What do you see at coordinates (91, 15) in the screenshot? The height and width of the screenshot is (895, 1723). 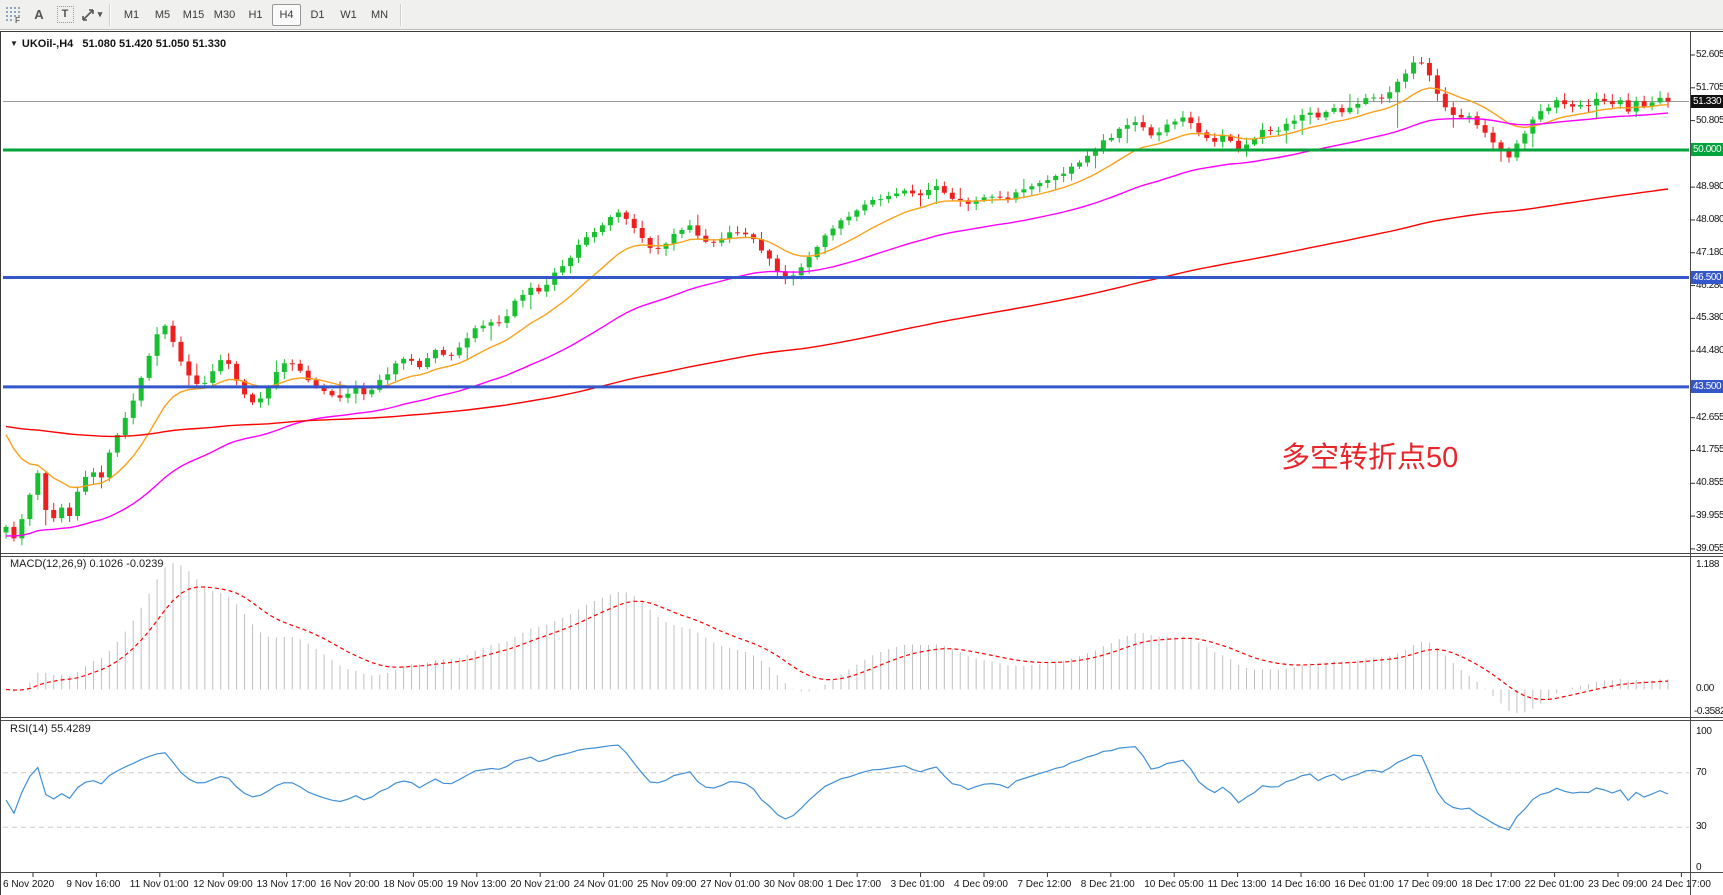 I see `cursor-arrows-icon: ▾` at bounding box center [91, 15].